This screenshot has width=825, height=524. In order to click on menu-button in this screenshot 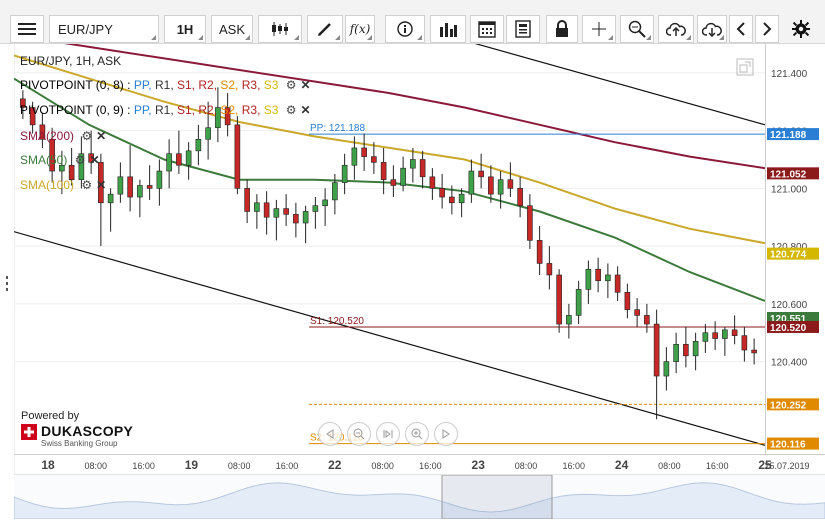, I will do `click(27, 29)`.